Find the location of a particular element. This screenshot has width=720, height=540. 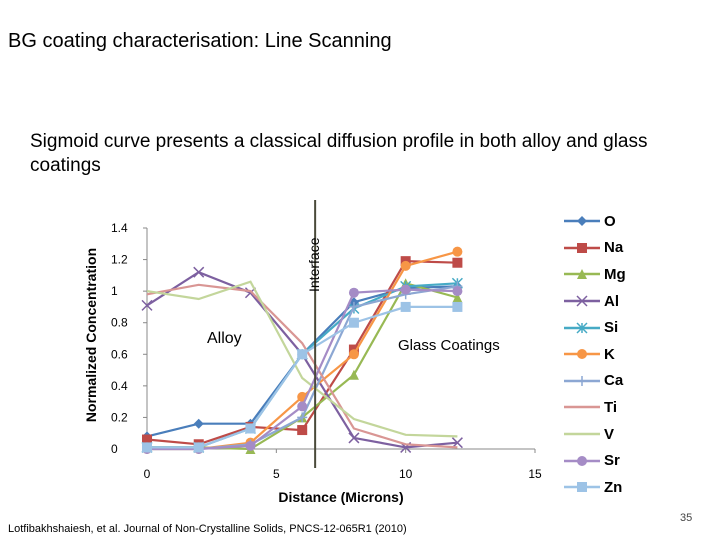

legend-marker-na is located at coordinates (582, 247).